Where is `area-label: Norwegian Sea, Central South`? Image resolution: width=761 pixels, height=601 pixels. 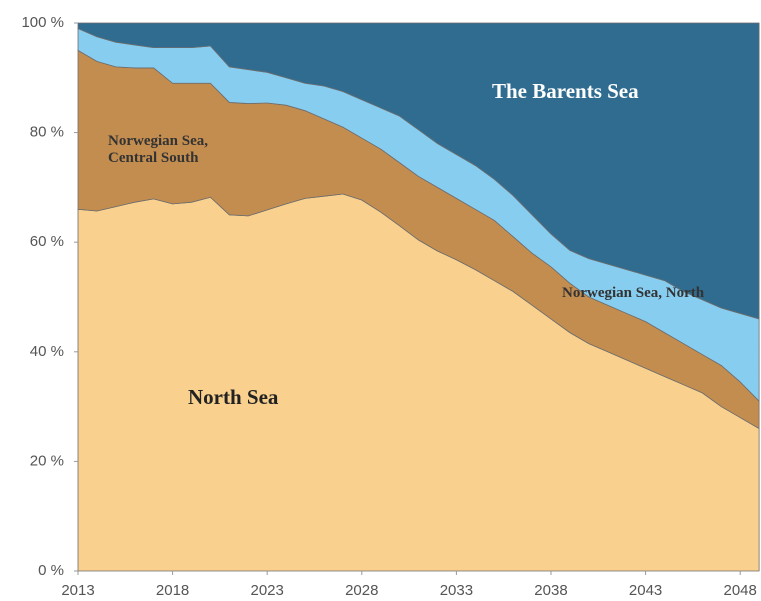
area-label: Norwegian Sea, Central South is located at coordinates (158, 150).